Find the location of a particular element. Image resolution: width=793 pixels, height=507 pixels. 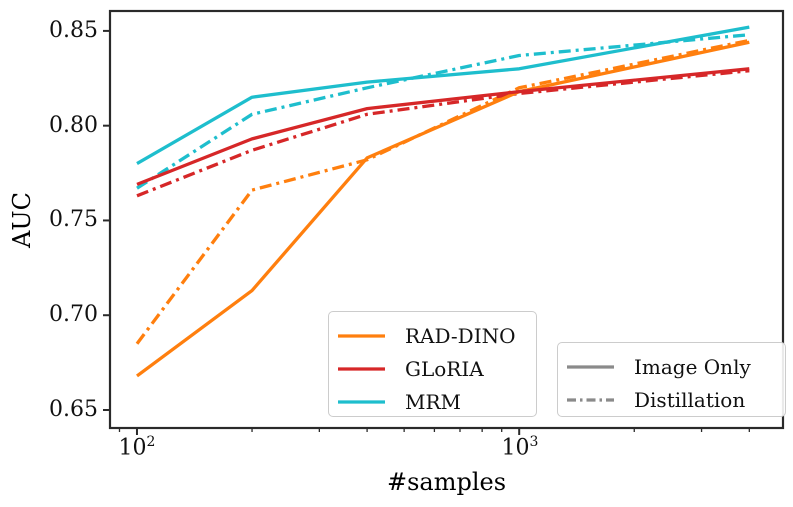

legend-label-mrm: MRM is located at coordinates (433, 401).